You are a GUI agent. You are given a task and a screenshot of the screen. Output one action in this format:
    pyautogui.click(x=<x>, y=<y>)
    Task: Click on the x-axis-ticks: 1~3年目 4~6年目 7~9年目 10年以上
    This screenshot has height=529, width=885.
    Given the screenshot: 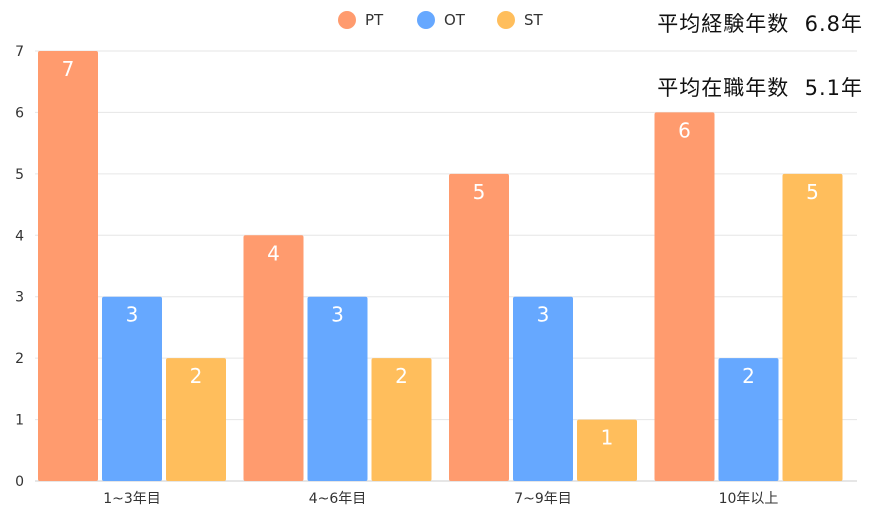 What is the action you would take?
    pyautogui.click(x=440, y=499)
    